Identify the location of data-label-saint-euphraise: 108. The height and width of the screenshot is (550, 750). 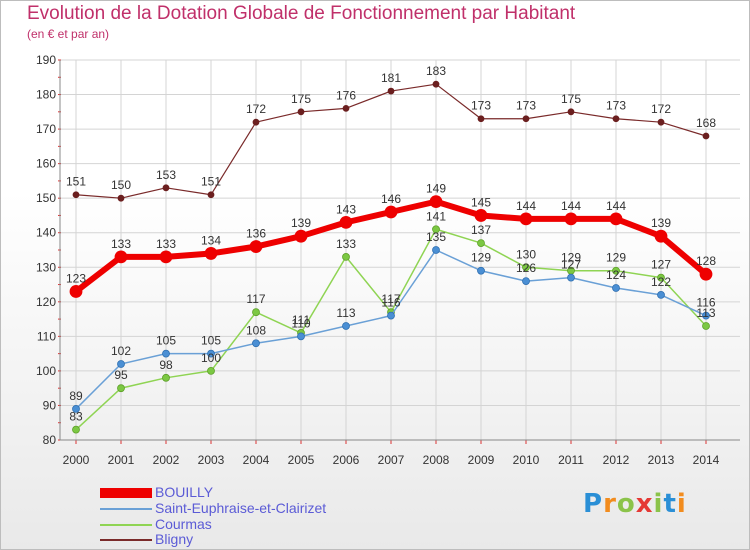
(256, 330).